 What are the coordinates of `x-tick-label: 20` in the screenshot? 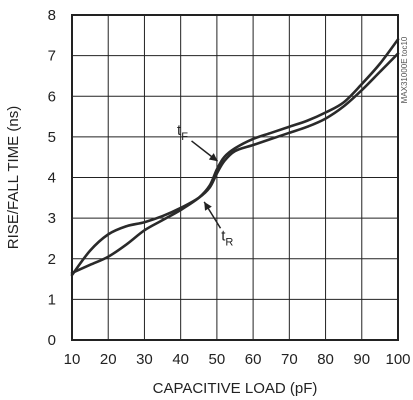 It's located at (108, 359).